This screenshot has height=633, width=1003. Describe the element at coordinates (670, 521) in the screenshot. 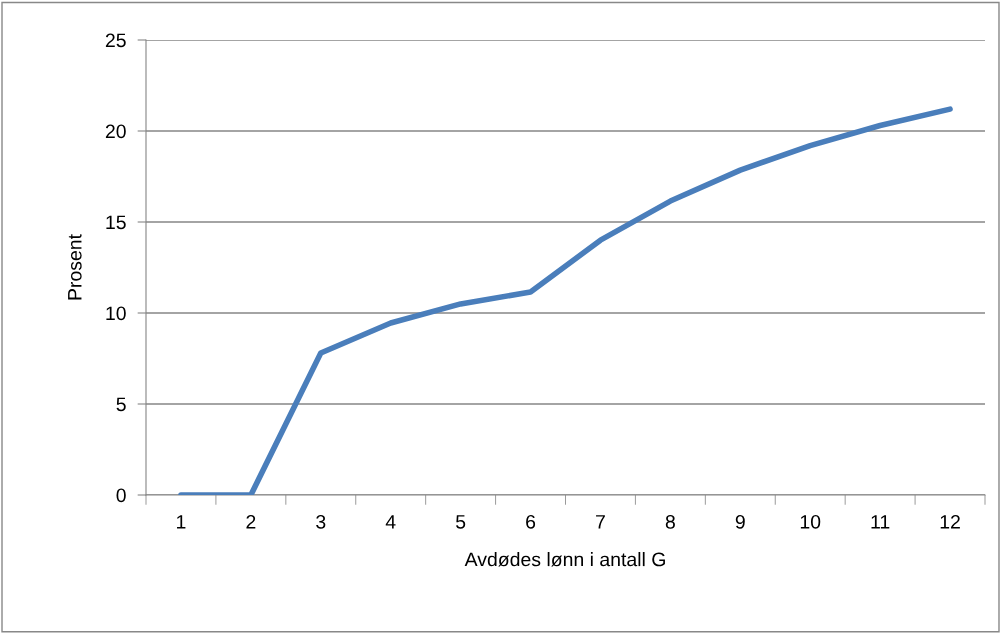

I see `x-tick-label: 8` at that location.